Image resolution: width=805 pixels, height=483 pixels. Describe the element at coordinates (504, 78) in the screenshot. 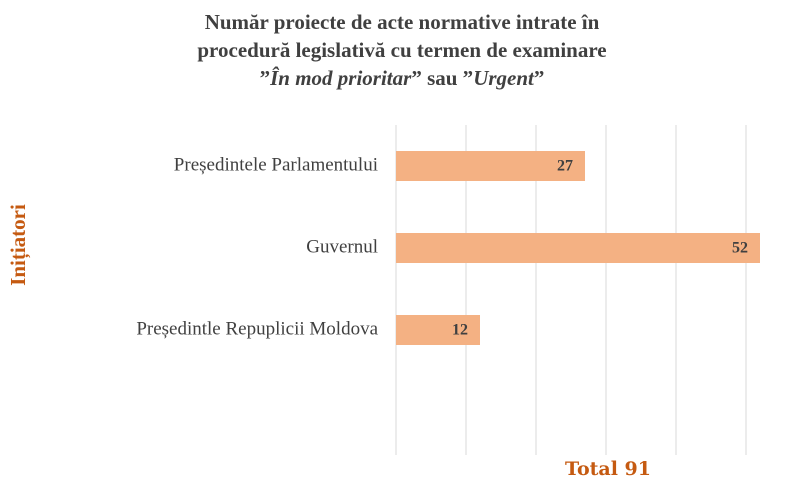

I see `title-part: Urgent` at that location.